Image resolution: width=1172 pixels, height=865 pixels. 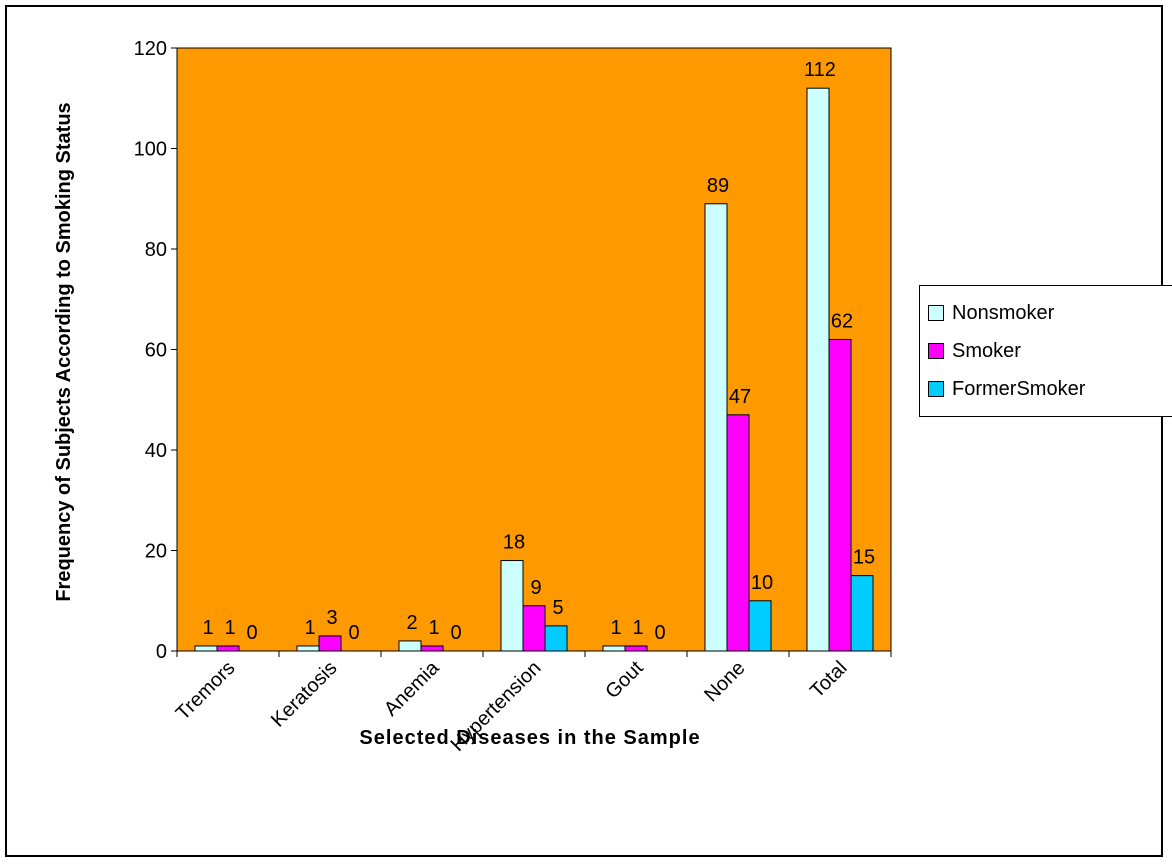 What do you see at coordinates (411, 623) in the screenshot?
I see `data-label: 2` at bounding box center [411, 623].